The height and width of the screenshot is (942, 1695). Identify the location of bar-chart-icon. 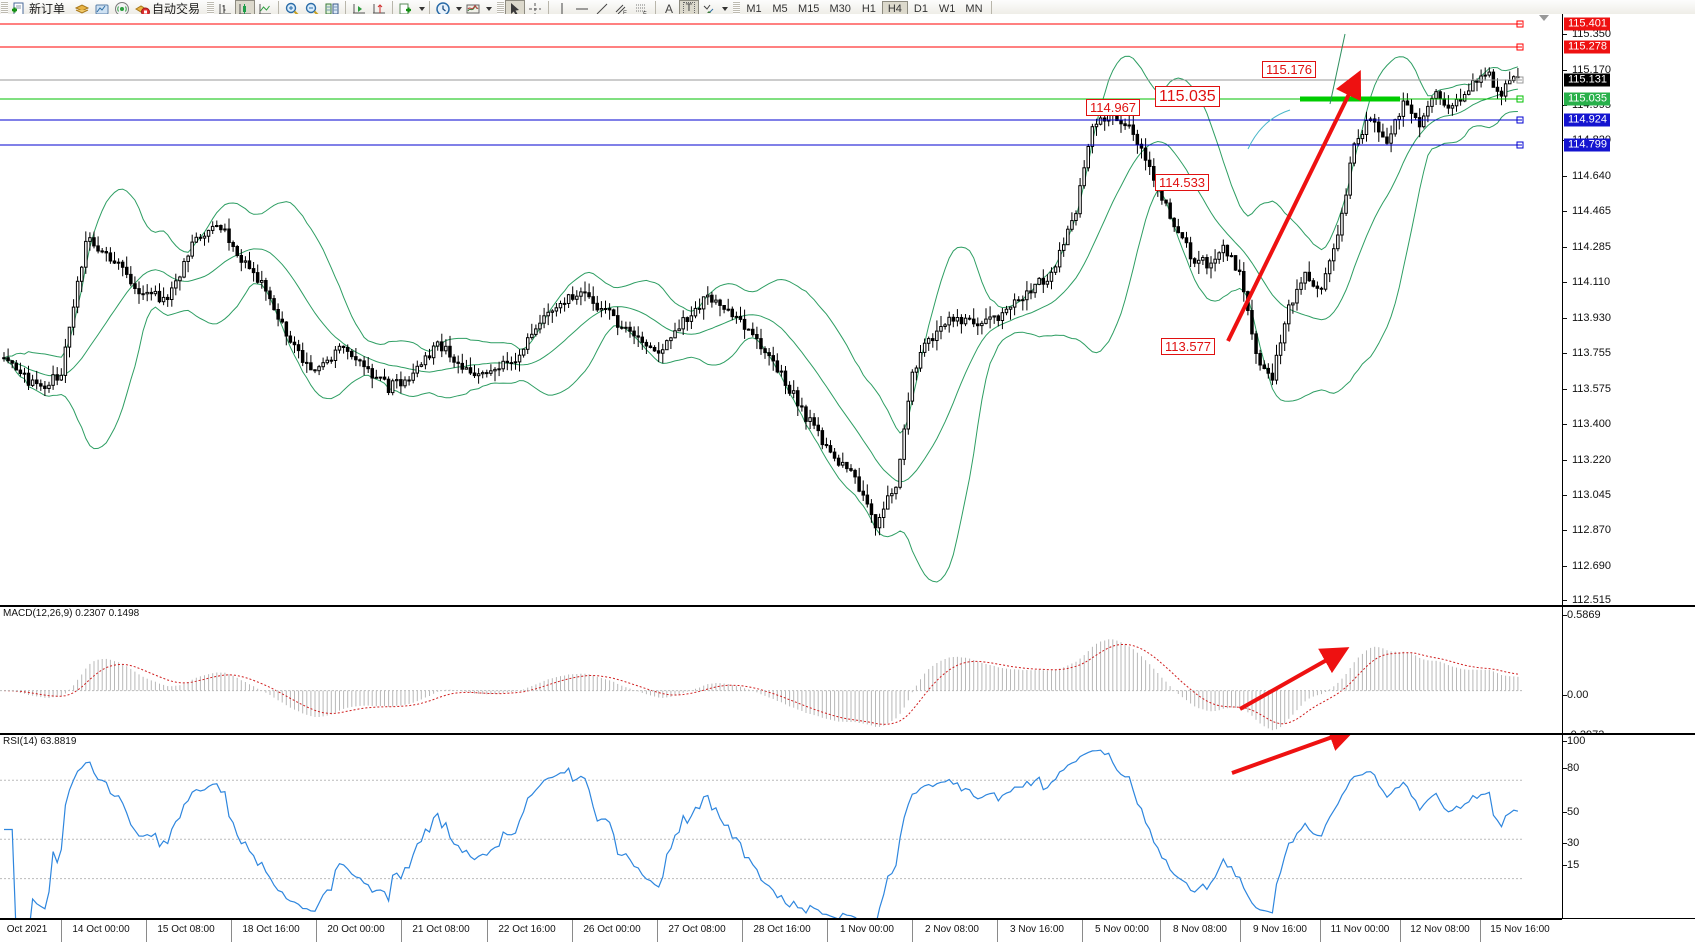
(225, 8).